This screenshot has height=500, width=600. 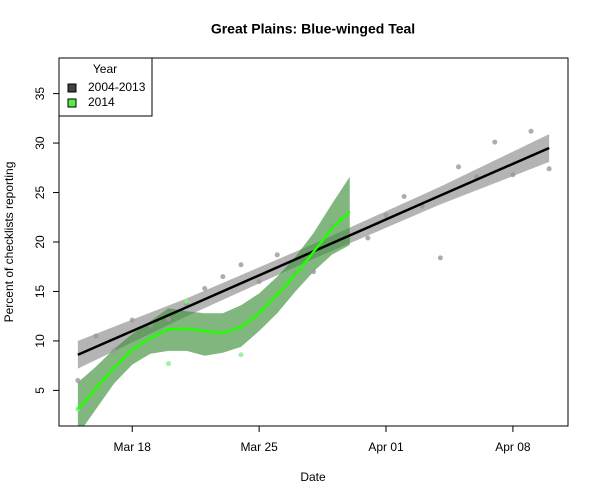 What do you see at coordinates (513, 447) in the screenshot?
I see `x-tick-label: Apr 08` at bounding box center [513, 447].